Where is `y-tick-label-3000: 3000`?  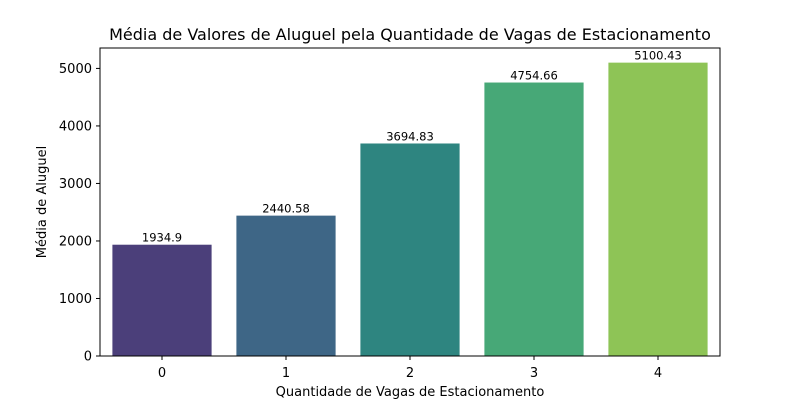
y-tick-label-3000: 3000 is located at coordinates (75, 184).